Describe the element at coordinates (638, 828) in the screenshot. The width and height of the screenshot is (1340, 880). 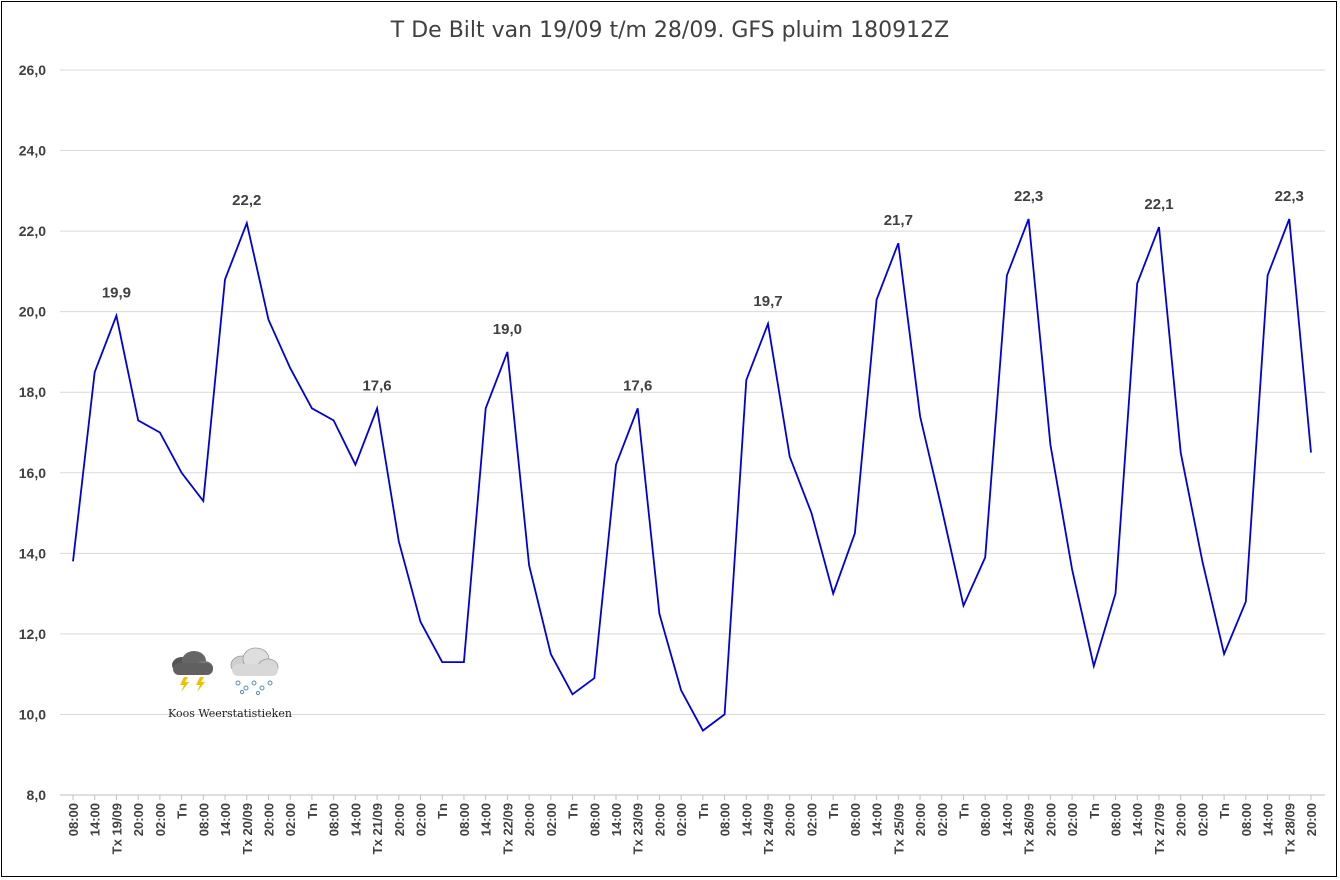
I see `x-tick-label: Tx 23/09` at that location.